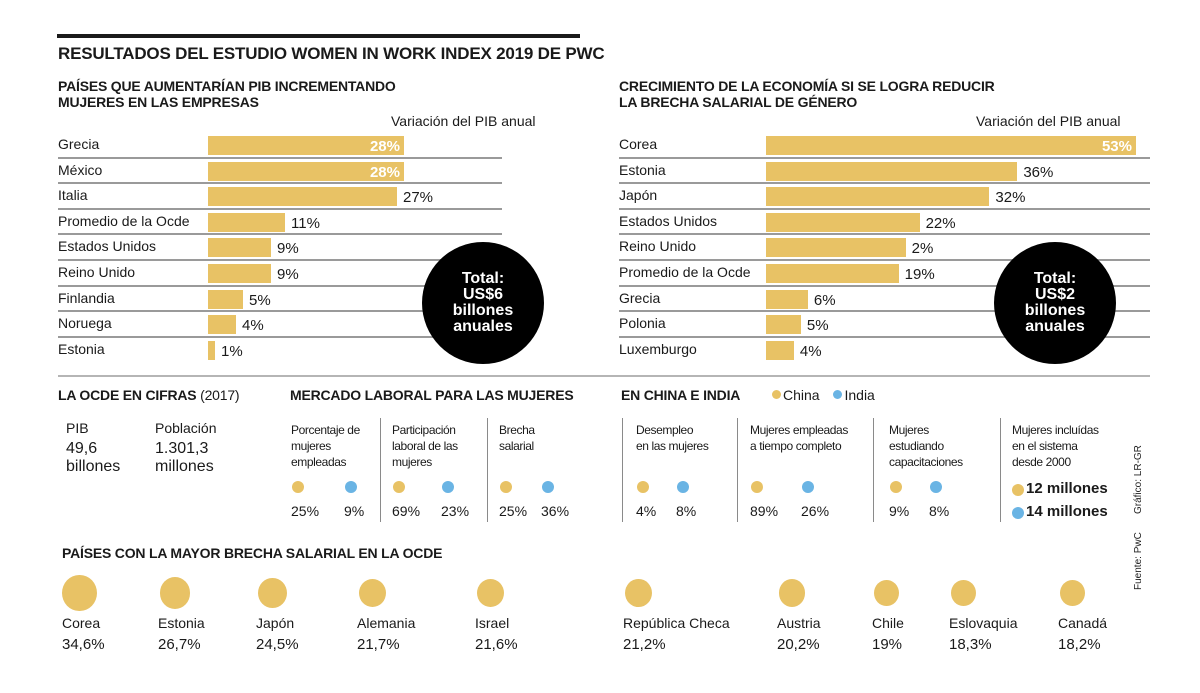 This screenshot has width=1200, height=693. Describe the element at coordinates (681, 395) in the screenshot. I see `china-india-heading: EN CHINA E INDIA` at that location.